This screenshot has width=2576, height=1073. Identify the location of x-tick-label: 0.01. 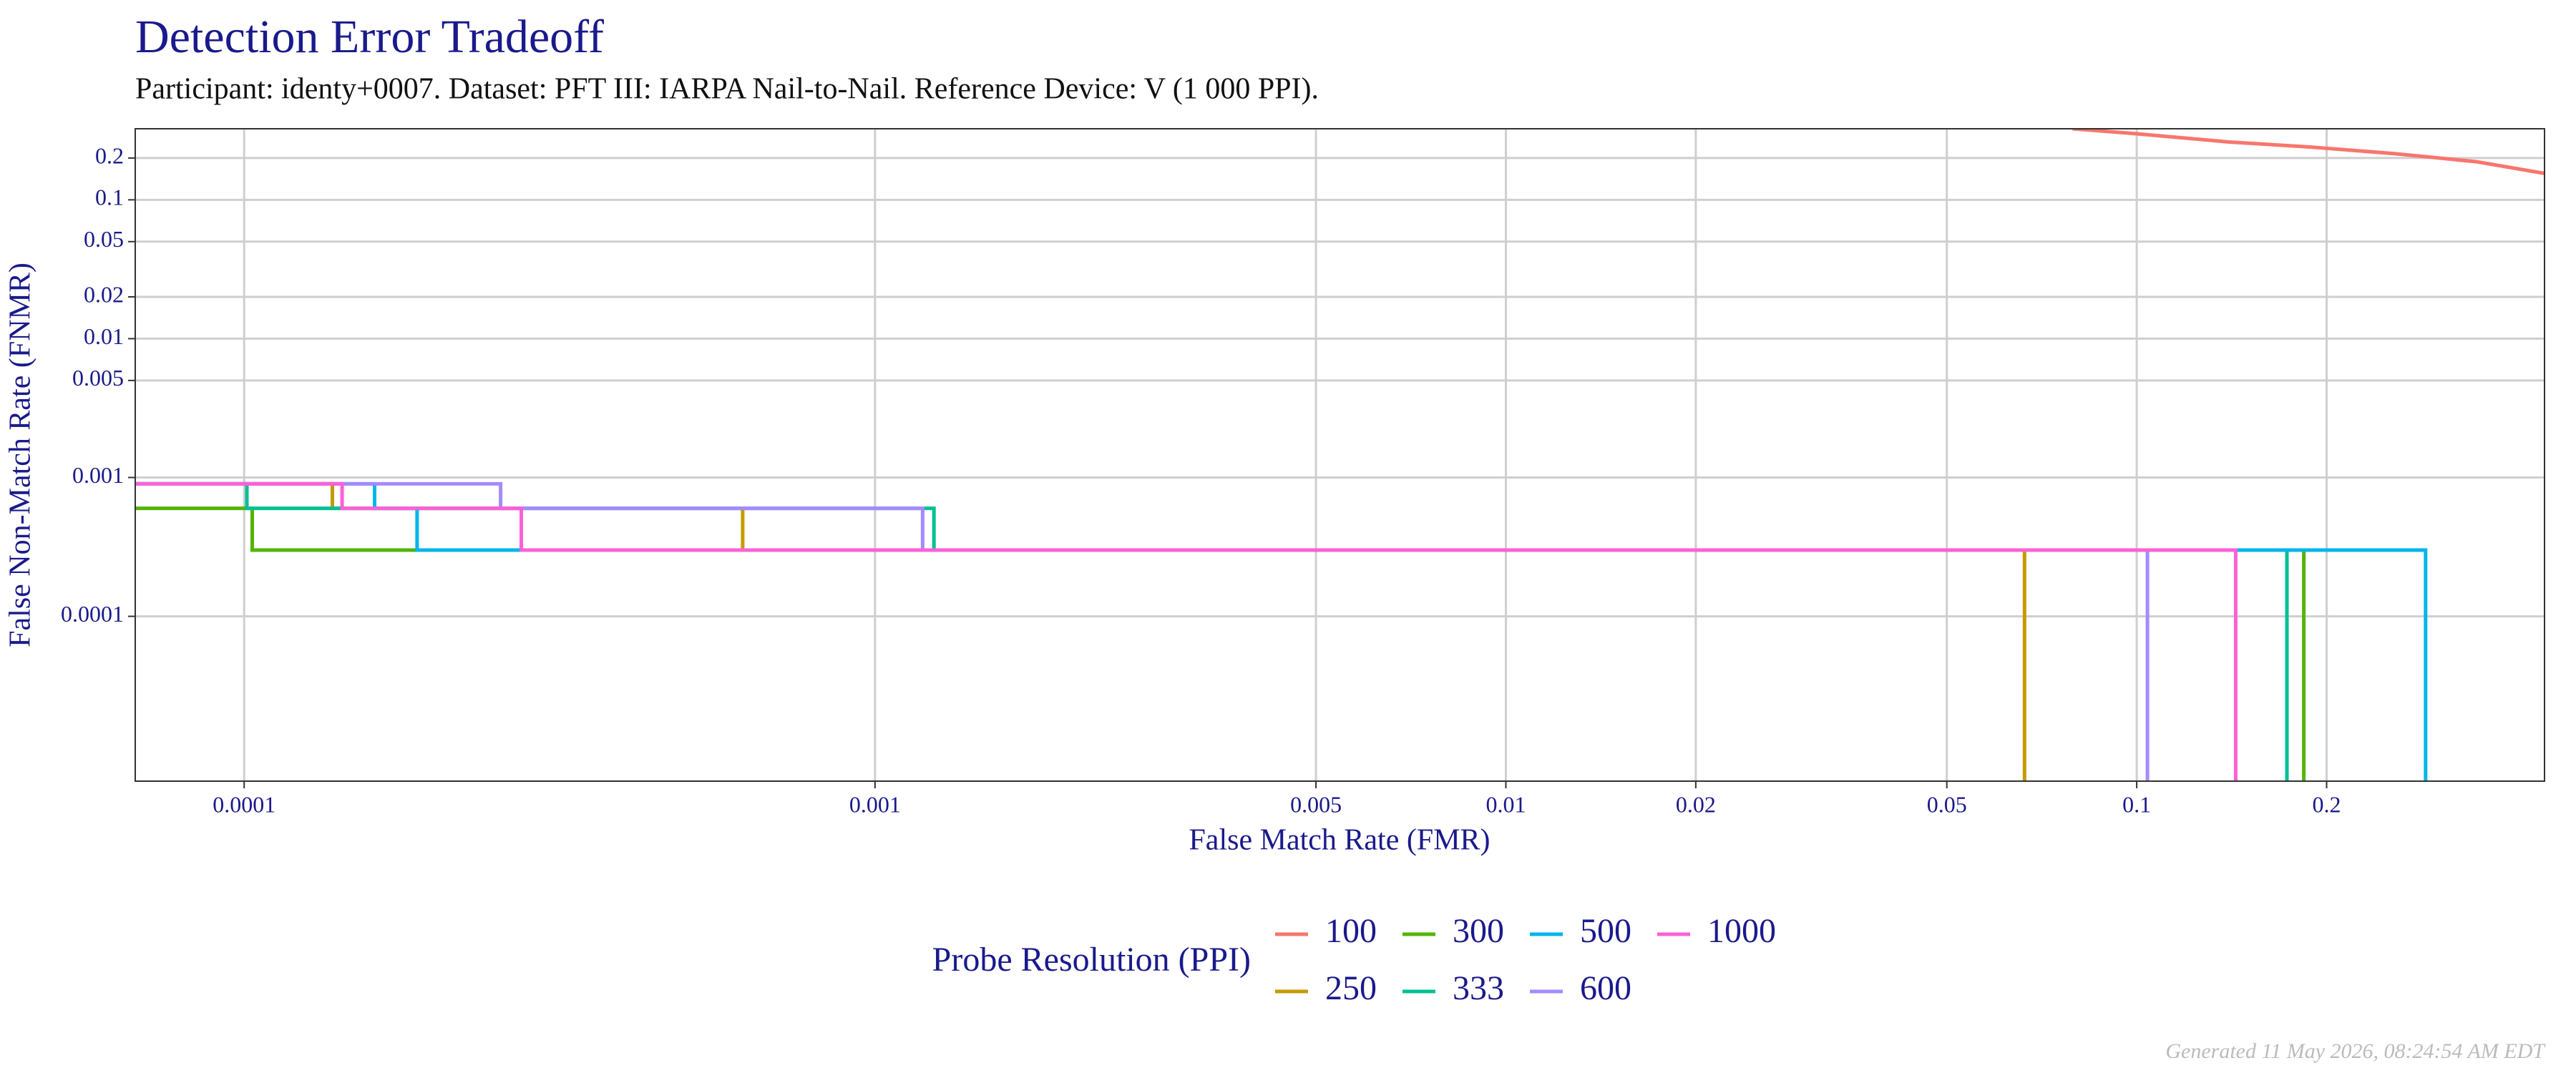
(1505, 804).